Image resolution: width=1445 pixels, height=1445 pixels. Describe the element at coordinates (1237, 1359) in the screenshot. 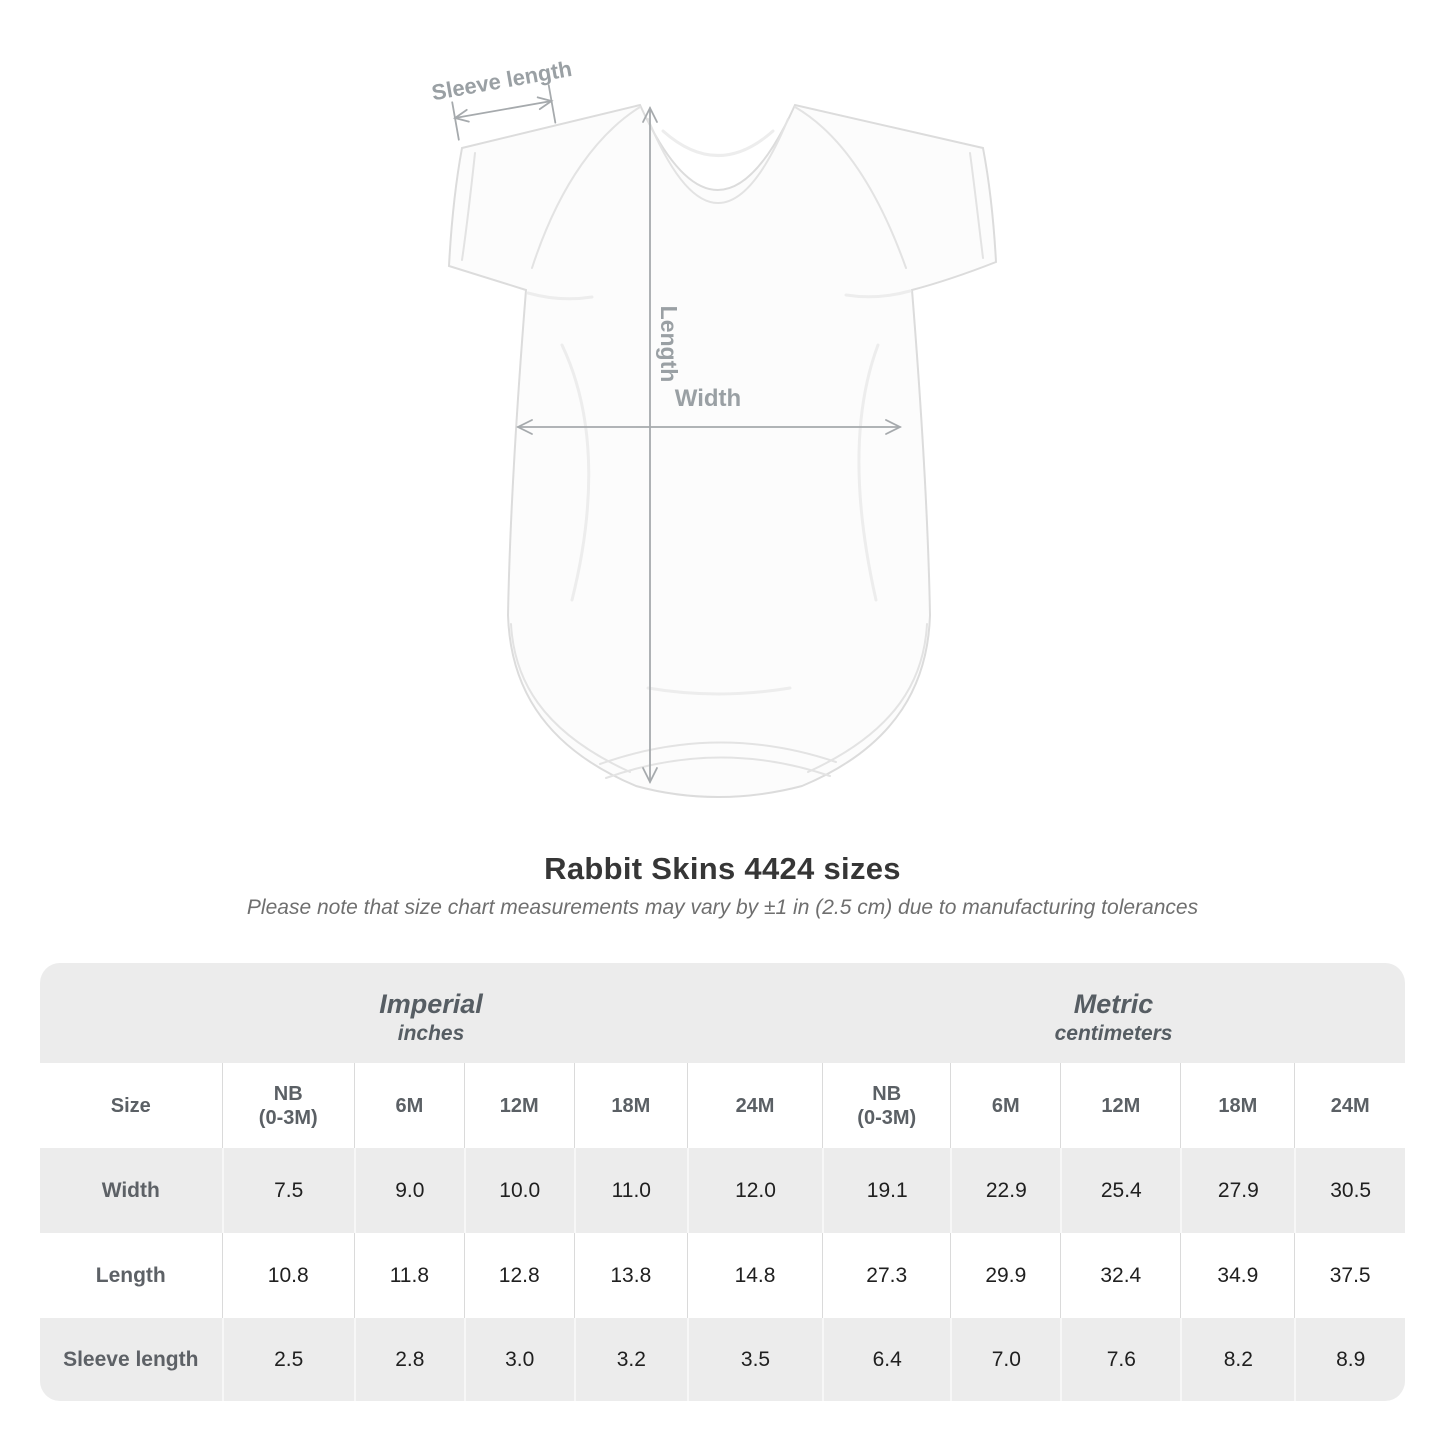

I see `table-cell: 8.2` at that location.